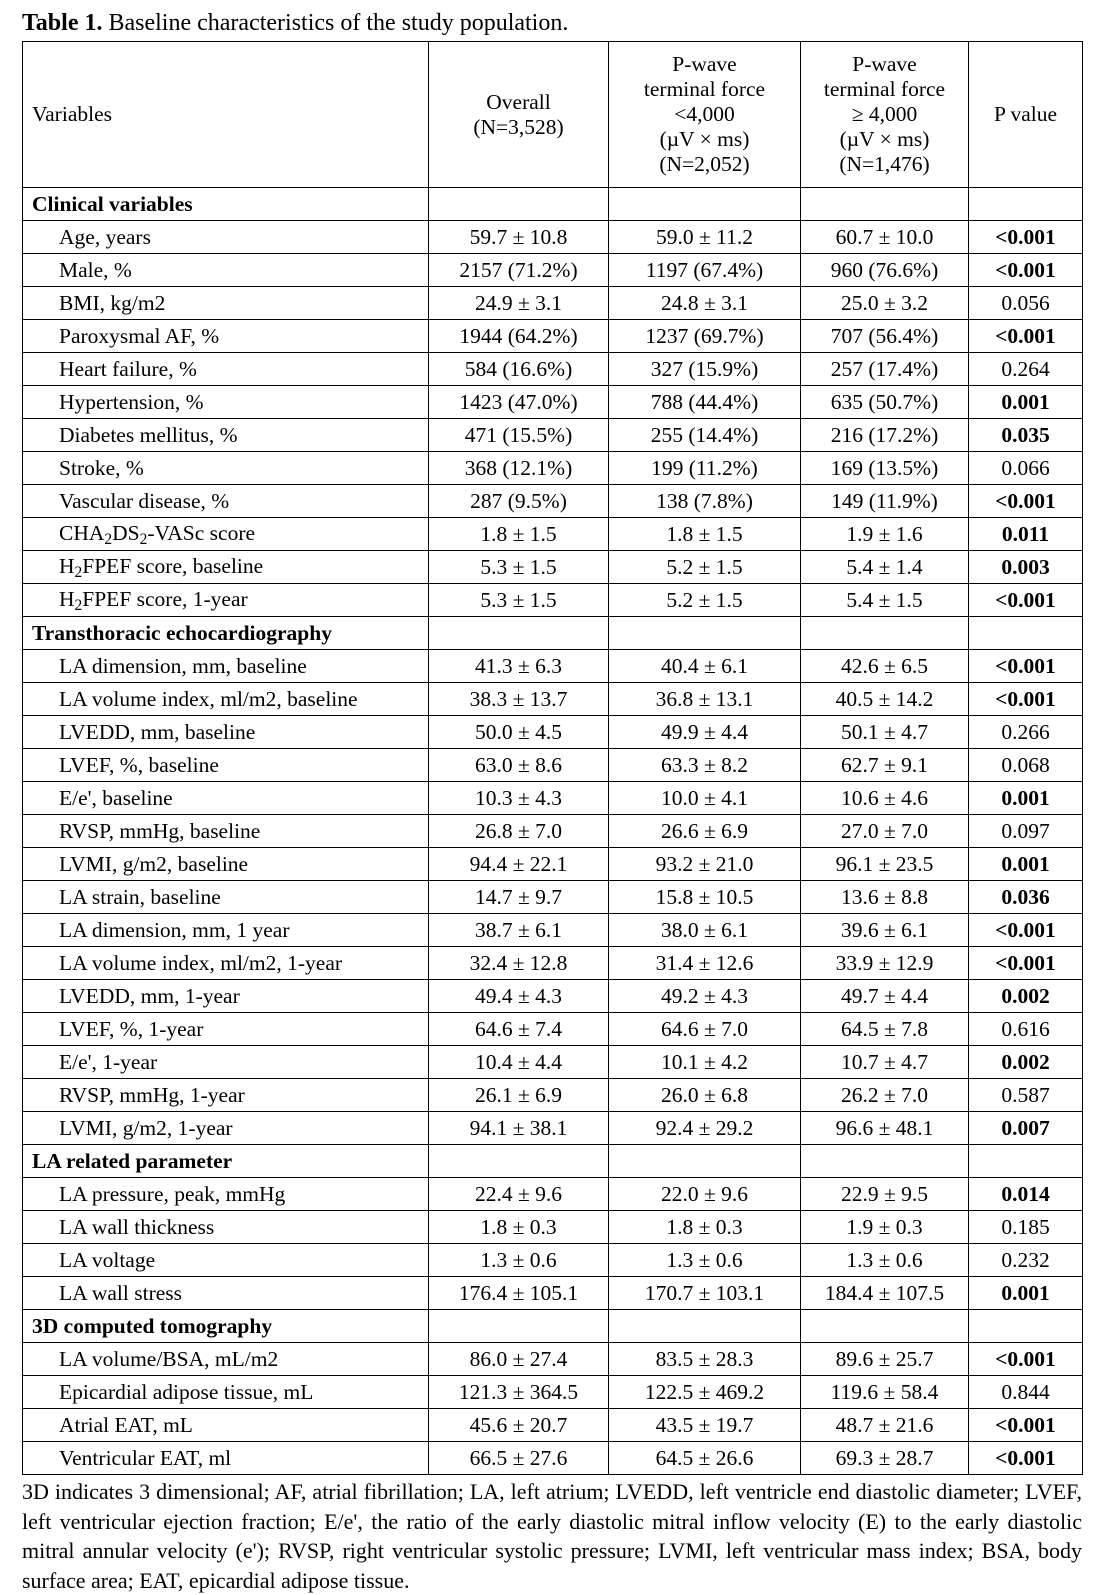 The width and height of the screenshot is (1100, 1595). What do you see at coordinates (884, 468) in the screenshot?
I see `cell-pwtf-high: 169 (13.5%)` at bounding box center [884, 468].